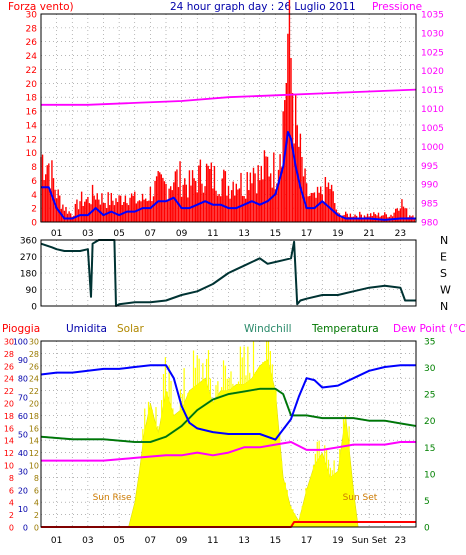 The image size is (466, 555). What do you see at coordinates (9, 379) in the screenshot?
I see `rain-tick-label: 24` at bounding box center [9, 379].